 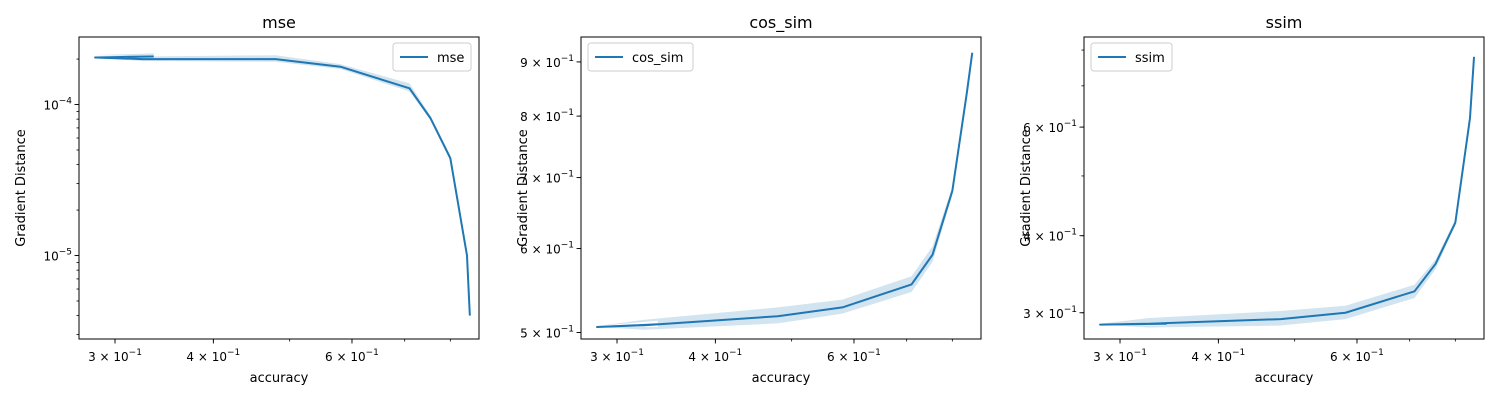 I want to click on y-tick-label-base: 5 × 10, so click(x=540, y=334).